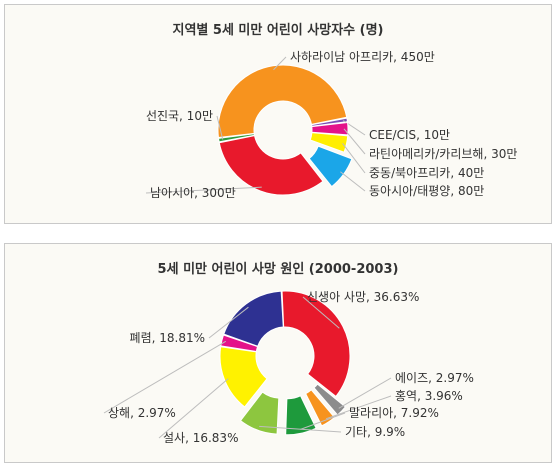  Describe the element at coordinates (375, 432) in the screenshot. I see `slice-label: 기타, 9.9%` at that location.